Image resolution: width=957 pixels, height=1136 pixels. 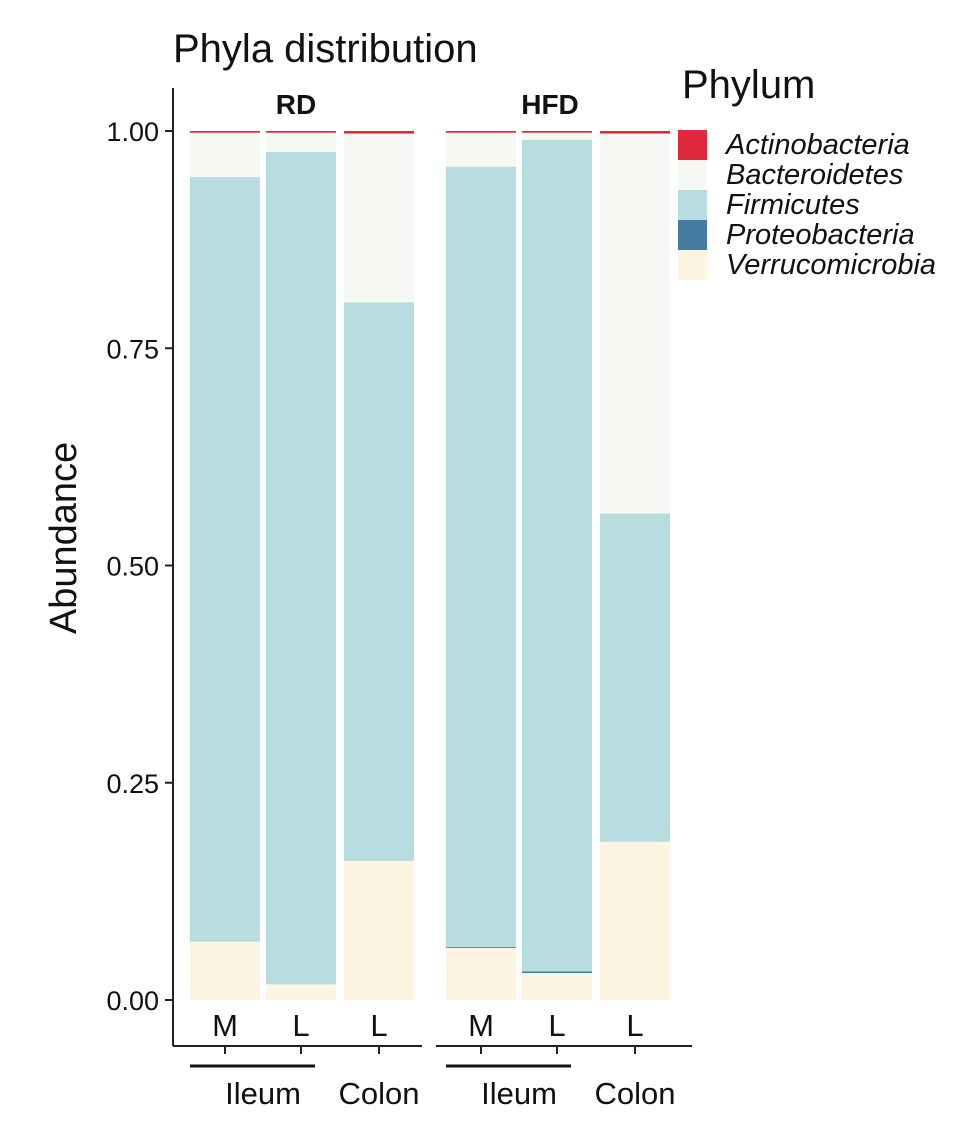 What do you see at coordinates (814, 175) in the screenshot?
I see `legend-label-bacteroidetes: Bacteroidetes` at bounding box center [814, 175].